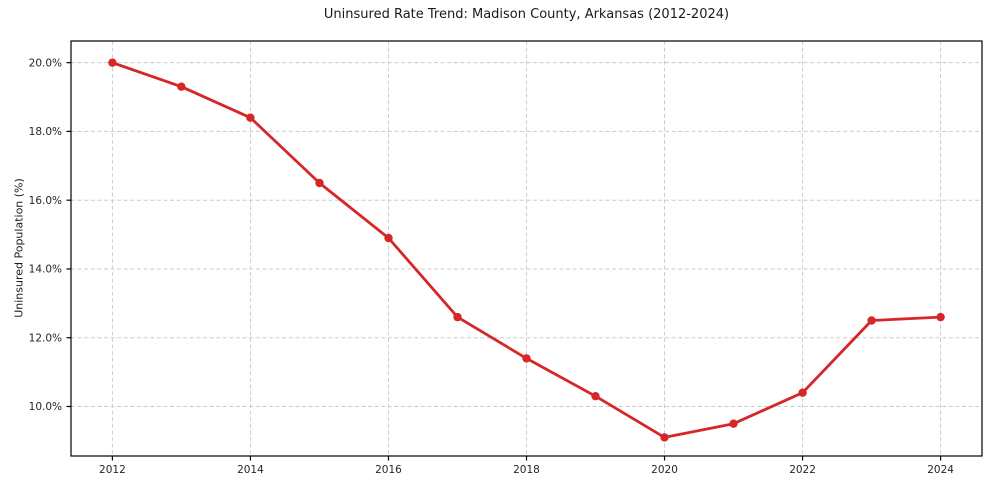 This screenshot has height=490, width=989. I want to click on data-point-2012, so click(112, 62).